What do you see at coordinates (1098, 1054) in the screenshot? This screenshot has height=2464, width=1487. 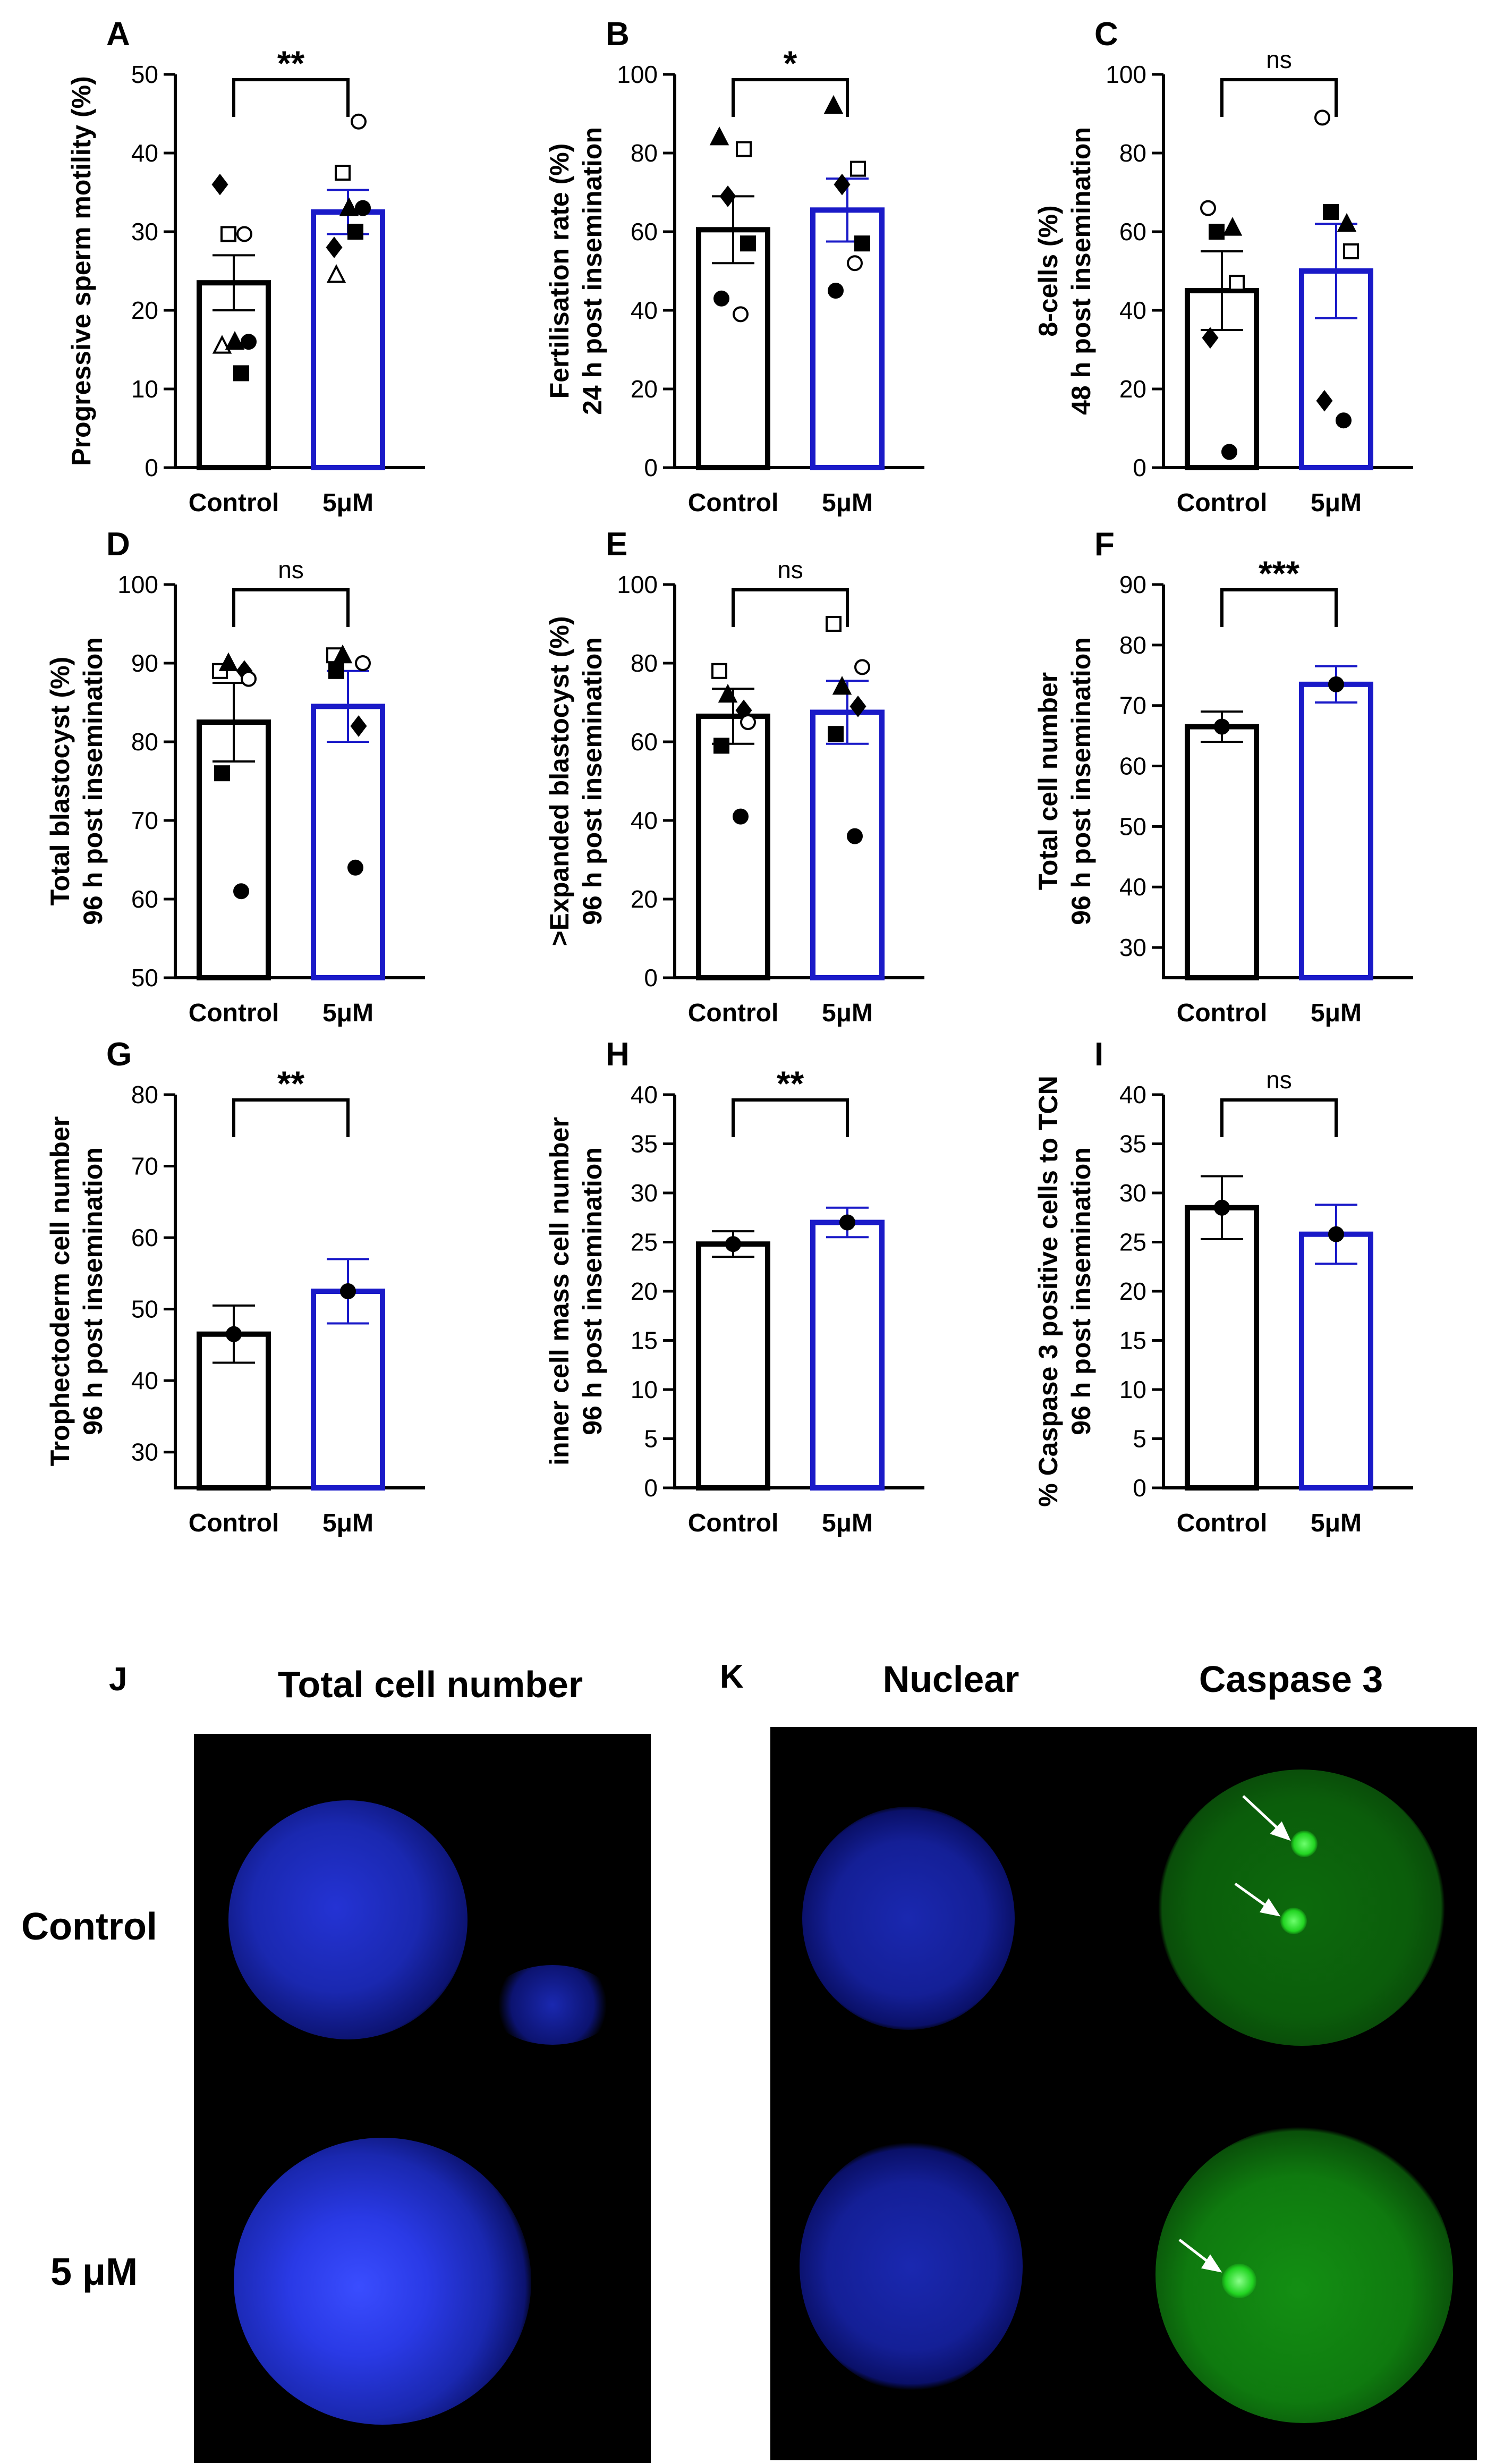 I see `panel-letter: I` at bounding box center [1098, 1054].